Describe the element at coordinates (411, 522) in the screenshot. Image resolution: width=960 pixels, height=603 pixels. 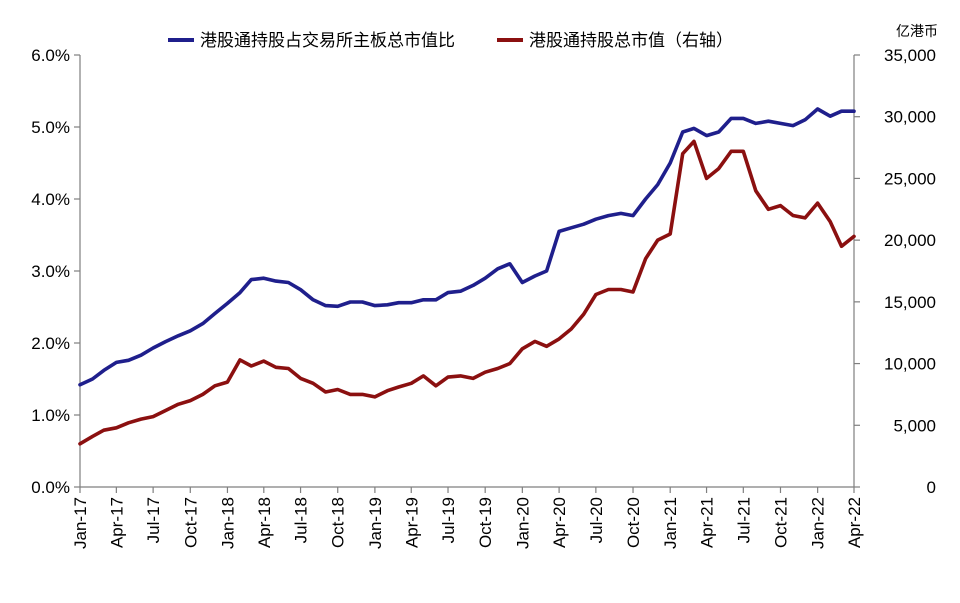
I see `x-axis-tick-label: Apr-19` at that location.